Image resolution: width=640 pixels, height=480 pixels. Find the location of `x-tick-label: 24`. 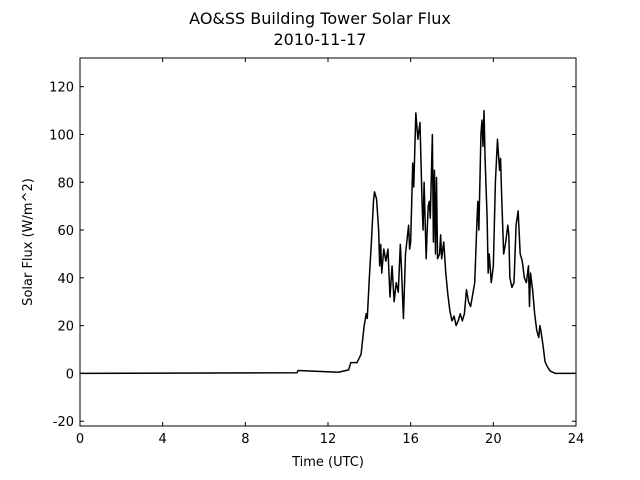

x-tick-label: 24 is located at coordinates (576, 439).